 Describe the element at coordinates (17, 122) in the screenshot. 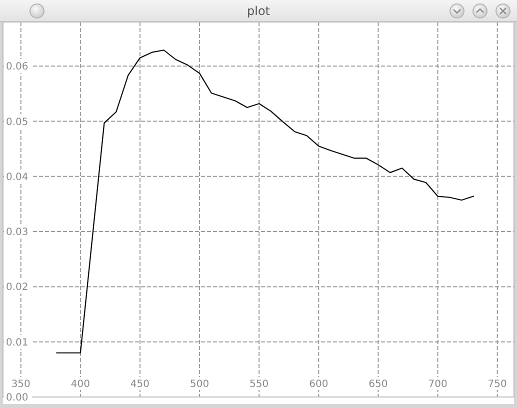

I see `y-tick-label: 0.05` at that location.